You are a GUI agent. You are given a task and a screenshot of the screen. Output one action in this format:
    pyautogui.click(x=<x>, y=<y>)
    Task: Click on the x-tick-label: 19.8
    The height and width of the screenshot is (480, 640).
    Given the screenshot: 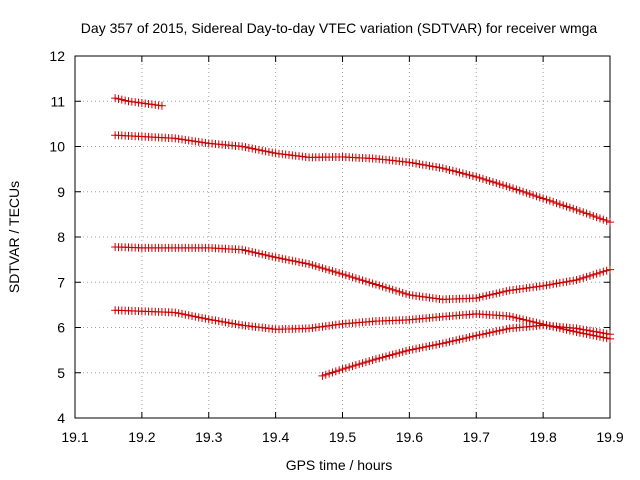 What is the action you would take?
    pyautogui.click(x=543, y=437)
    